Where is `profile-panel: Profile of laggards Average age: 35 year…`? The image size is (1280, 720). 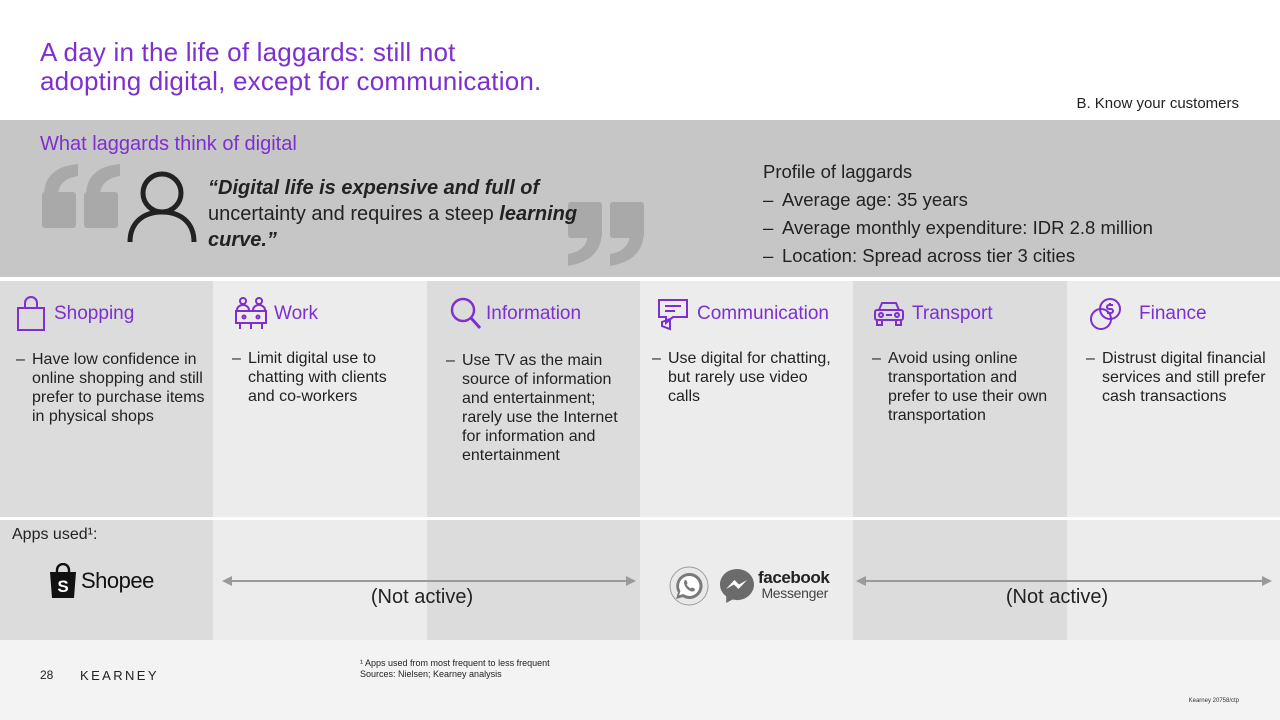
profile-panel: Profile of laggards Average age: 35 year… is located at coordinates (1003, 215).